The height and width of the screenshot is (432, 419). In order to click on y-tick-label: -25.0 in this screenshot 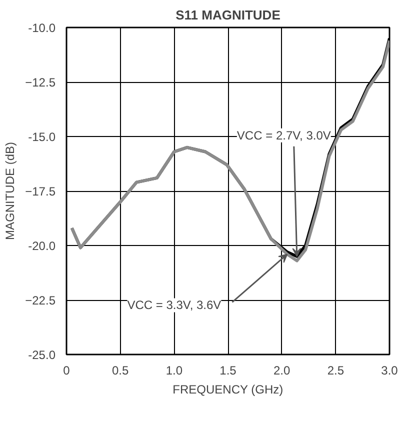, I will do `click(42, 355)`.